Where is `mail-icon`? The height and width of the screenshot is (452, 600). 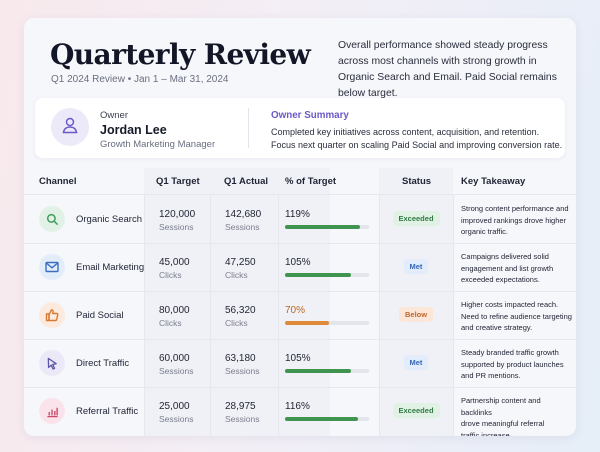
mail-icon is located at coordinates (52, 267).